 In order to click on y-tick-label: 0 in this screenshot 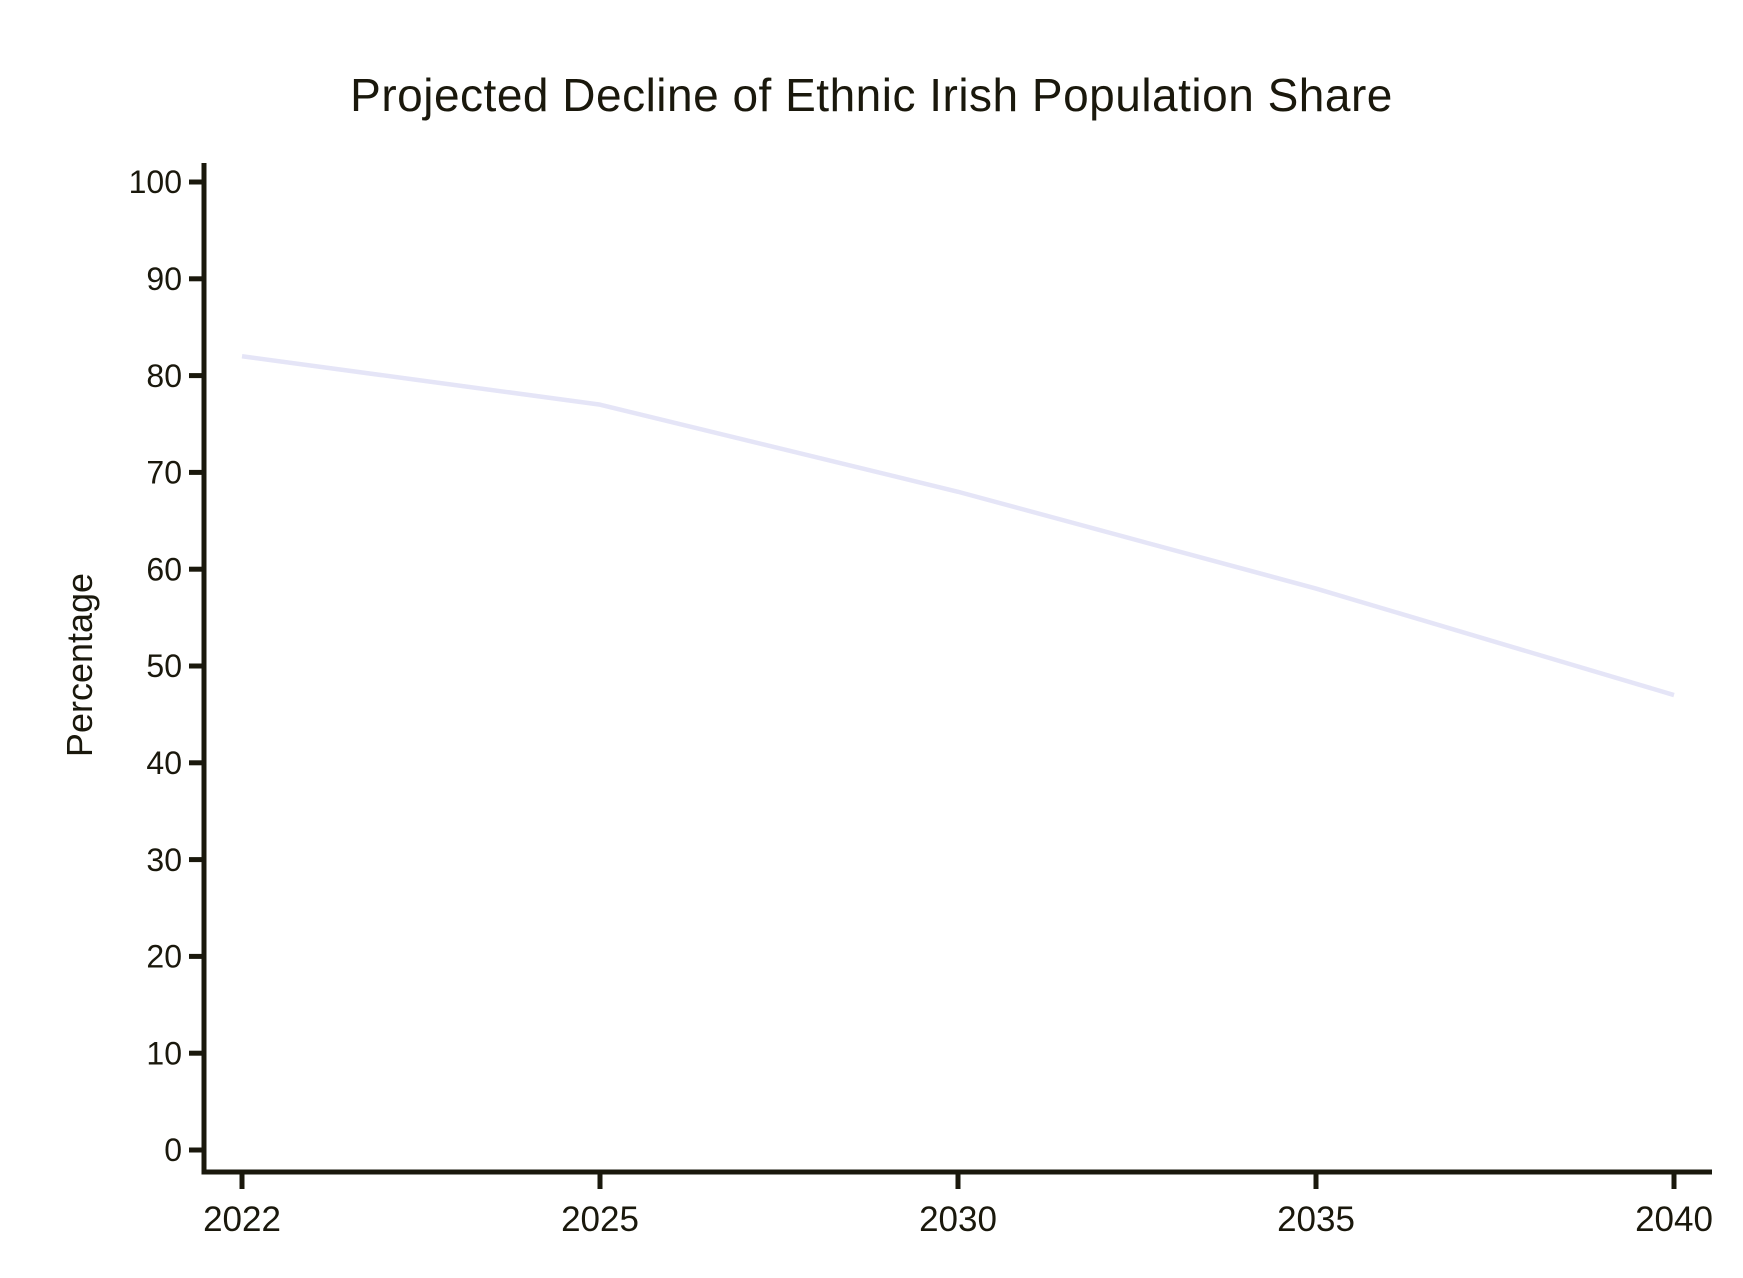, I will do `click(173, 1150)`.